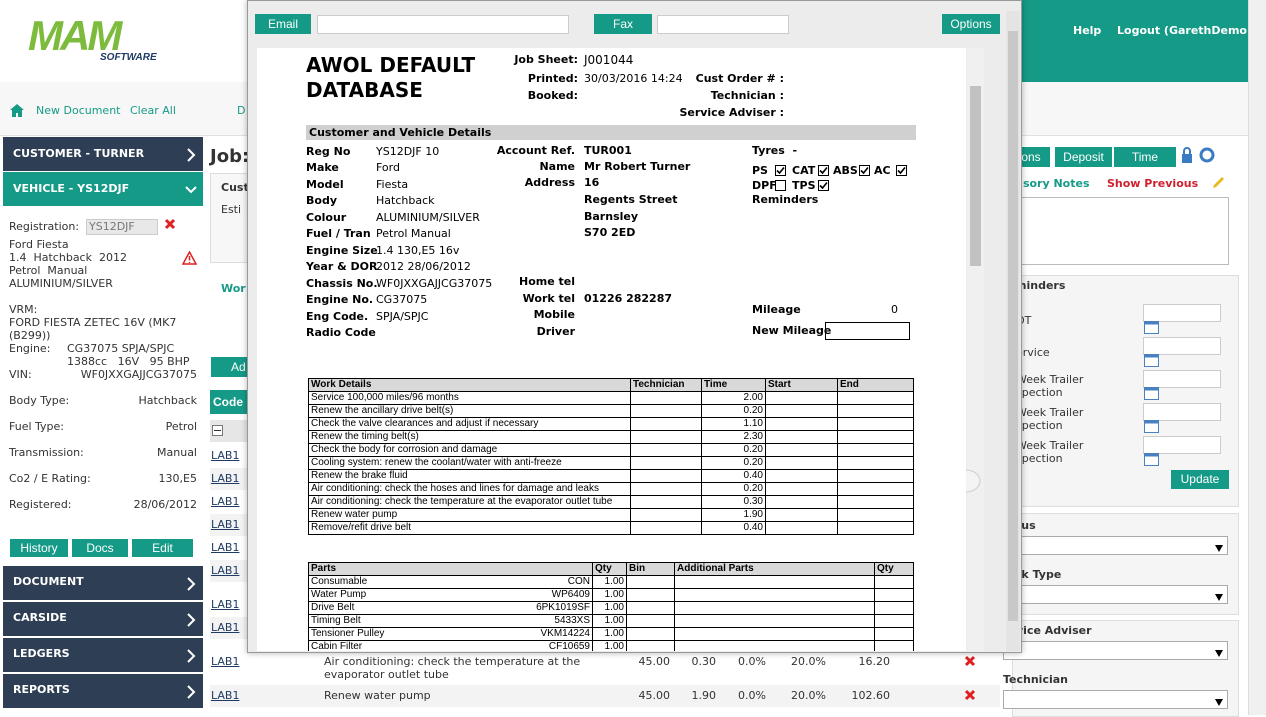 This screenshot has width=1266, height=717. What do you see at coordinates (1083, 157) in the screenshot?
I see `tab: Deposit` at bounding box center [1083, 157].